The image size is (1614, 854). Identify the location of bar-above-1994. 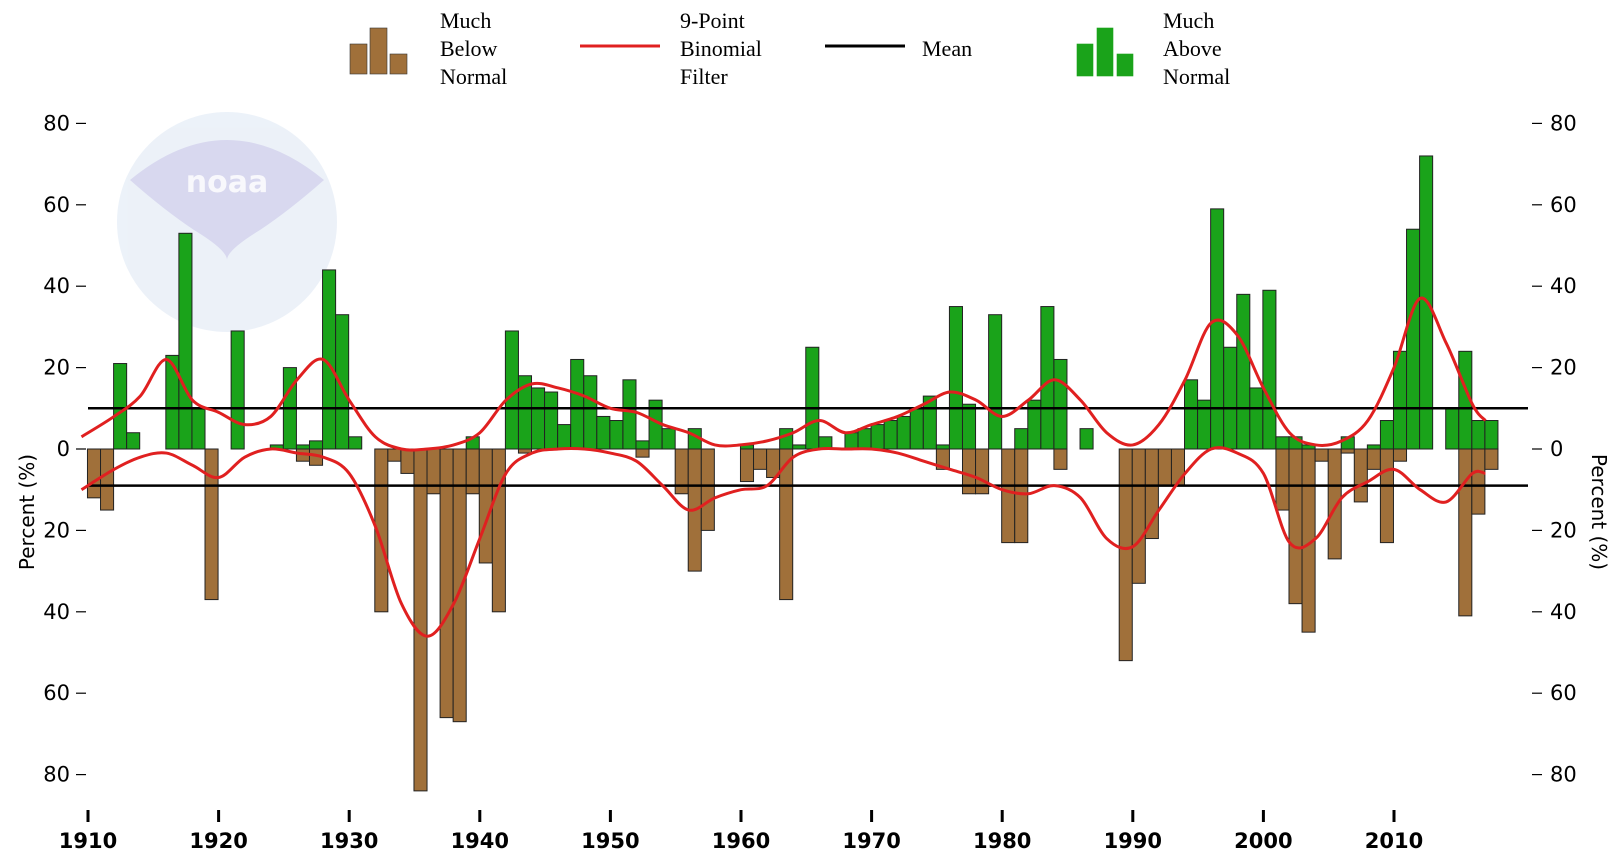
(1191, 414).